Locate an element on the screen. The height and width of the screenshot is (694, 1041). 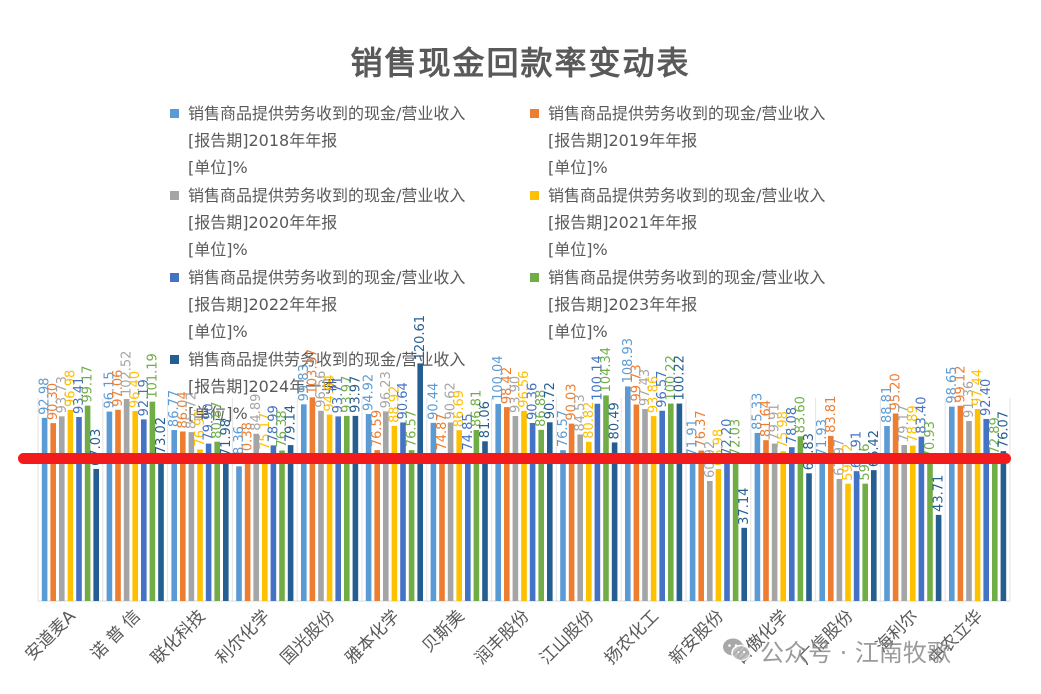
data-label: 74.85 is located at coordinates (468, 431).